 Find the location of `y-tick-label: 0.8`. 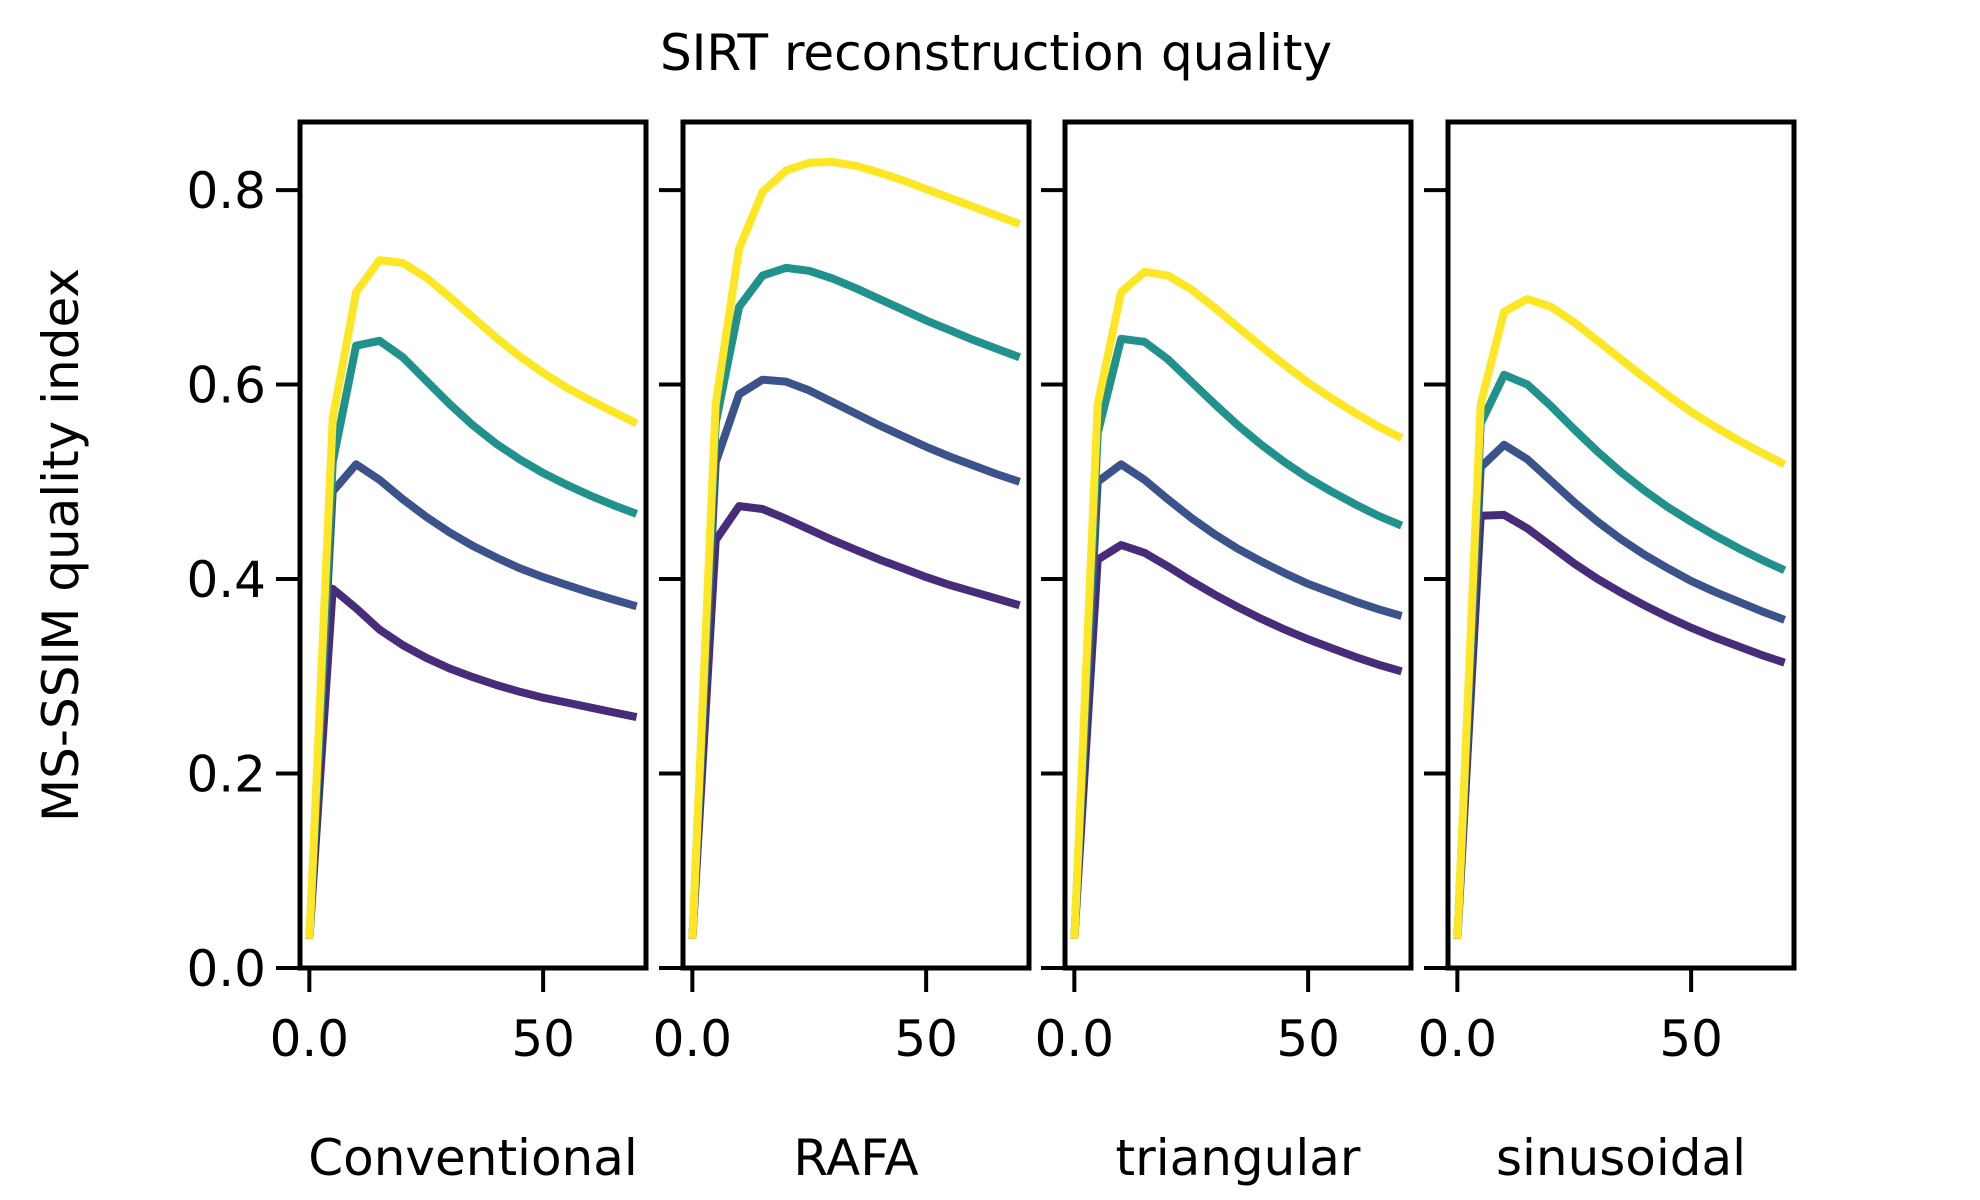

y-tick-label: 0.8 is located at coordinates (226, 191).